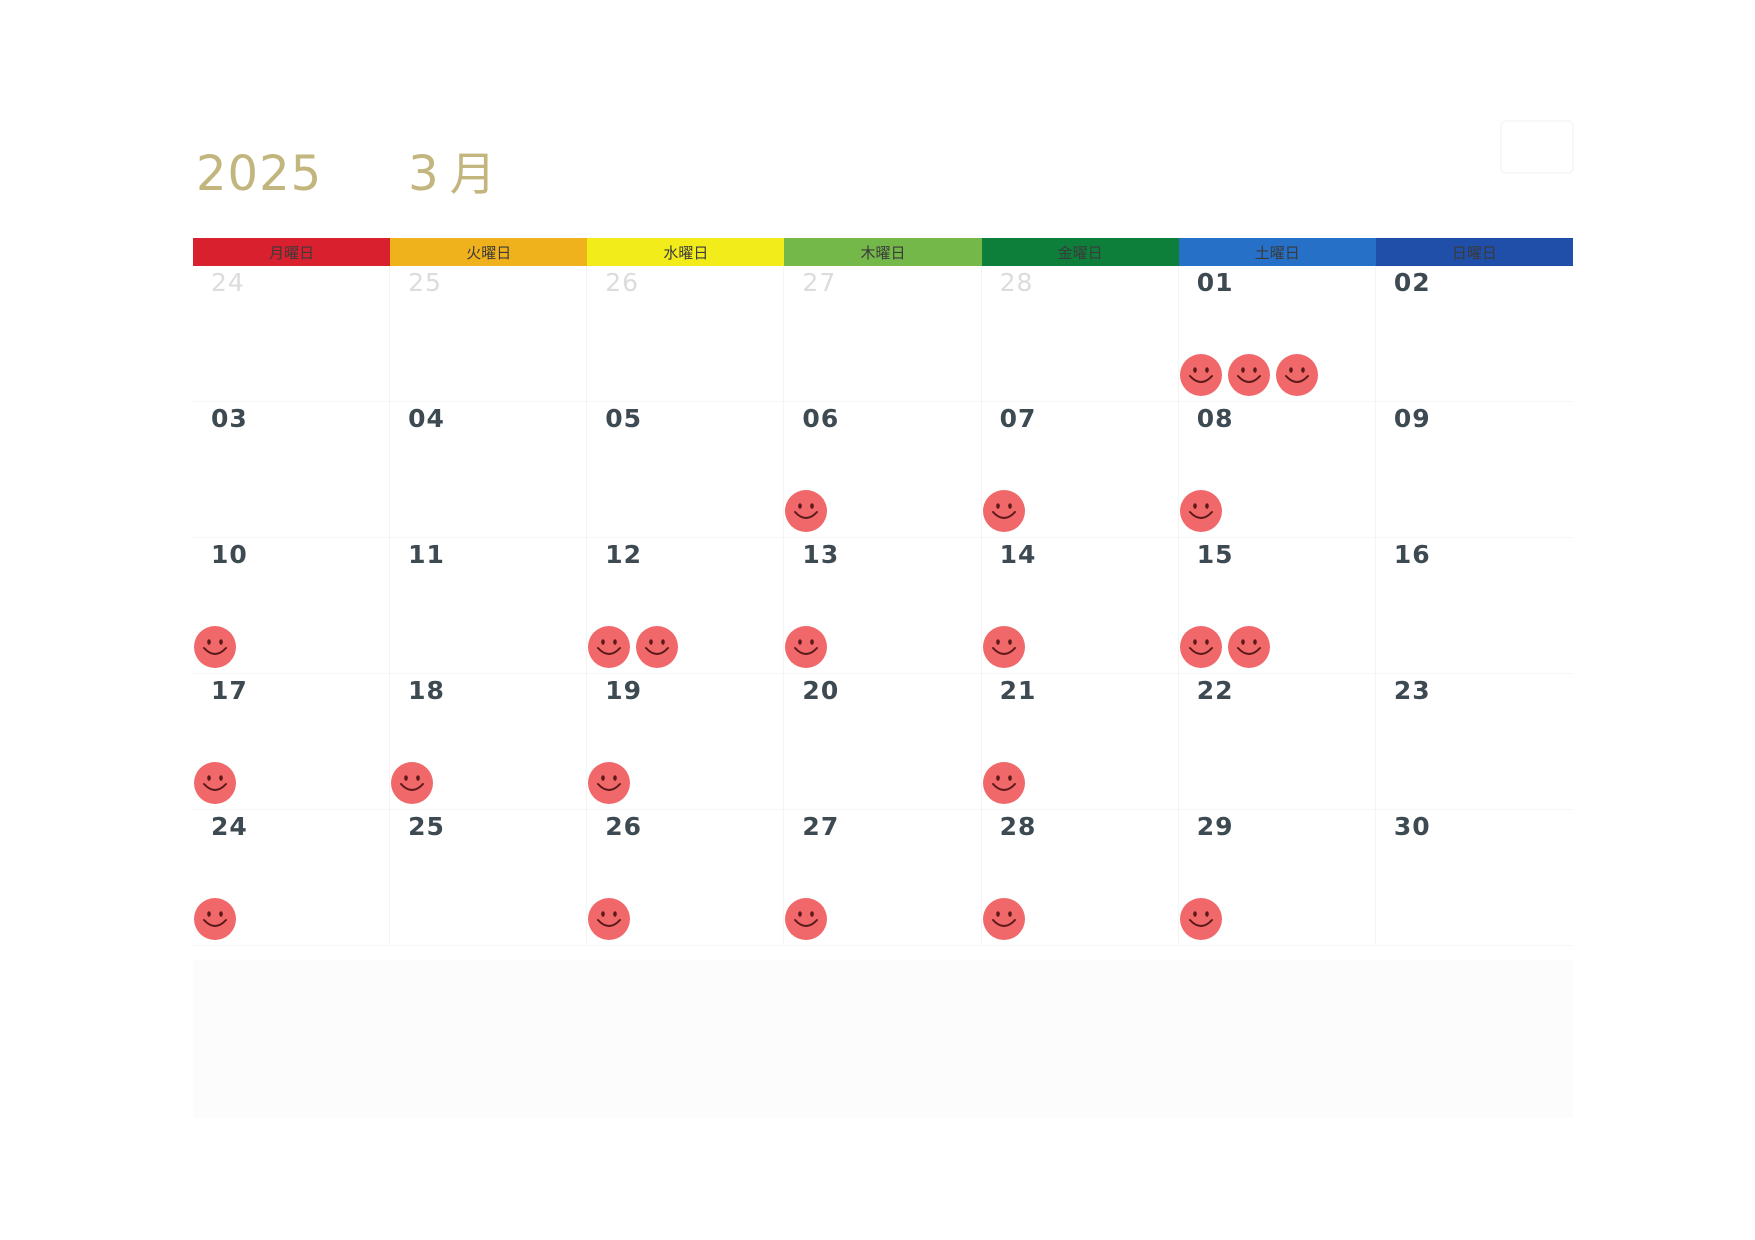 The width and height of the screenshot is (1755, 1240). I want to click on weekday-header: 木曜日, so click(883, 252).